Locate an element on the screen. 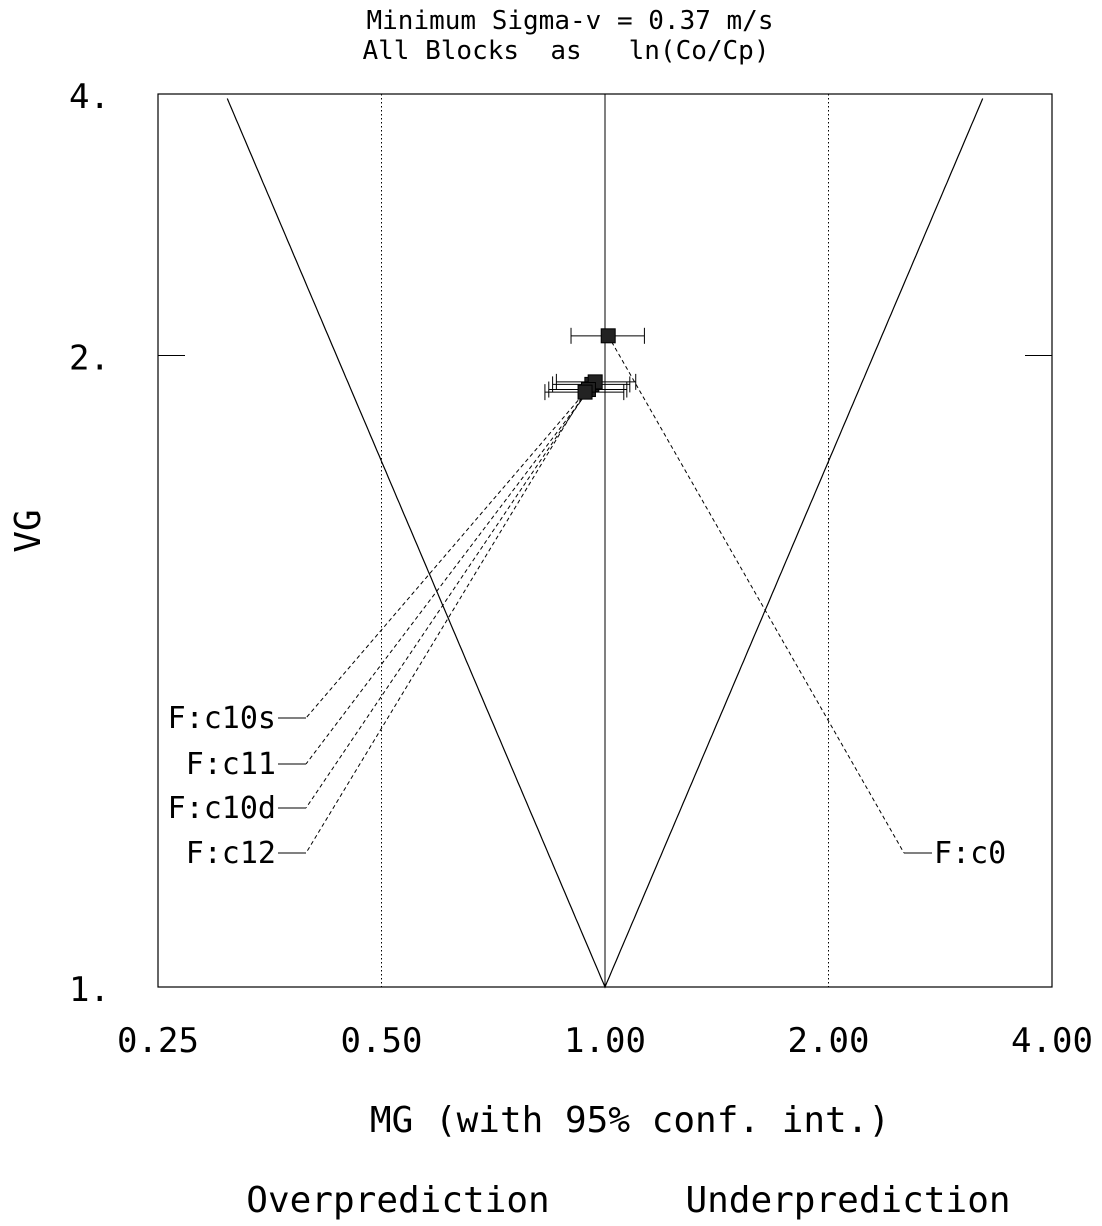  chart-subtitle: All Blocks as ln(Co/Cp) is located at coordinates (566, 51).